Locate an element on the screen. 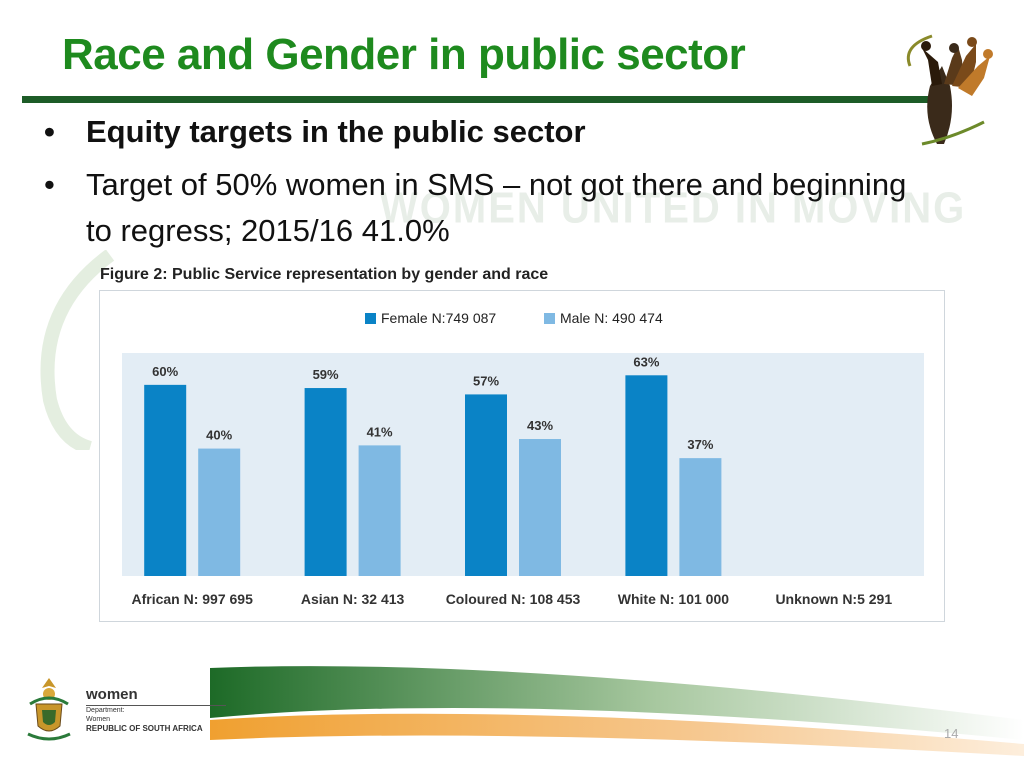 The height and width of the screenshot is (768, 1024). data-label: 60% is located at coordinates (165, 371).